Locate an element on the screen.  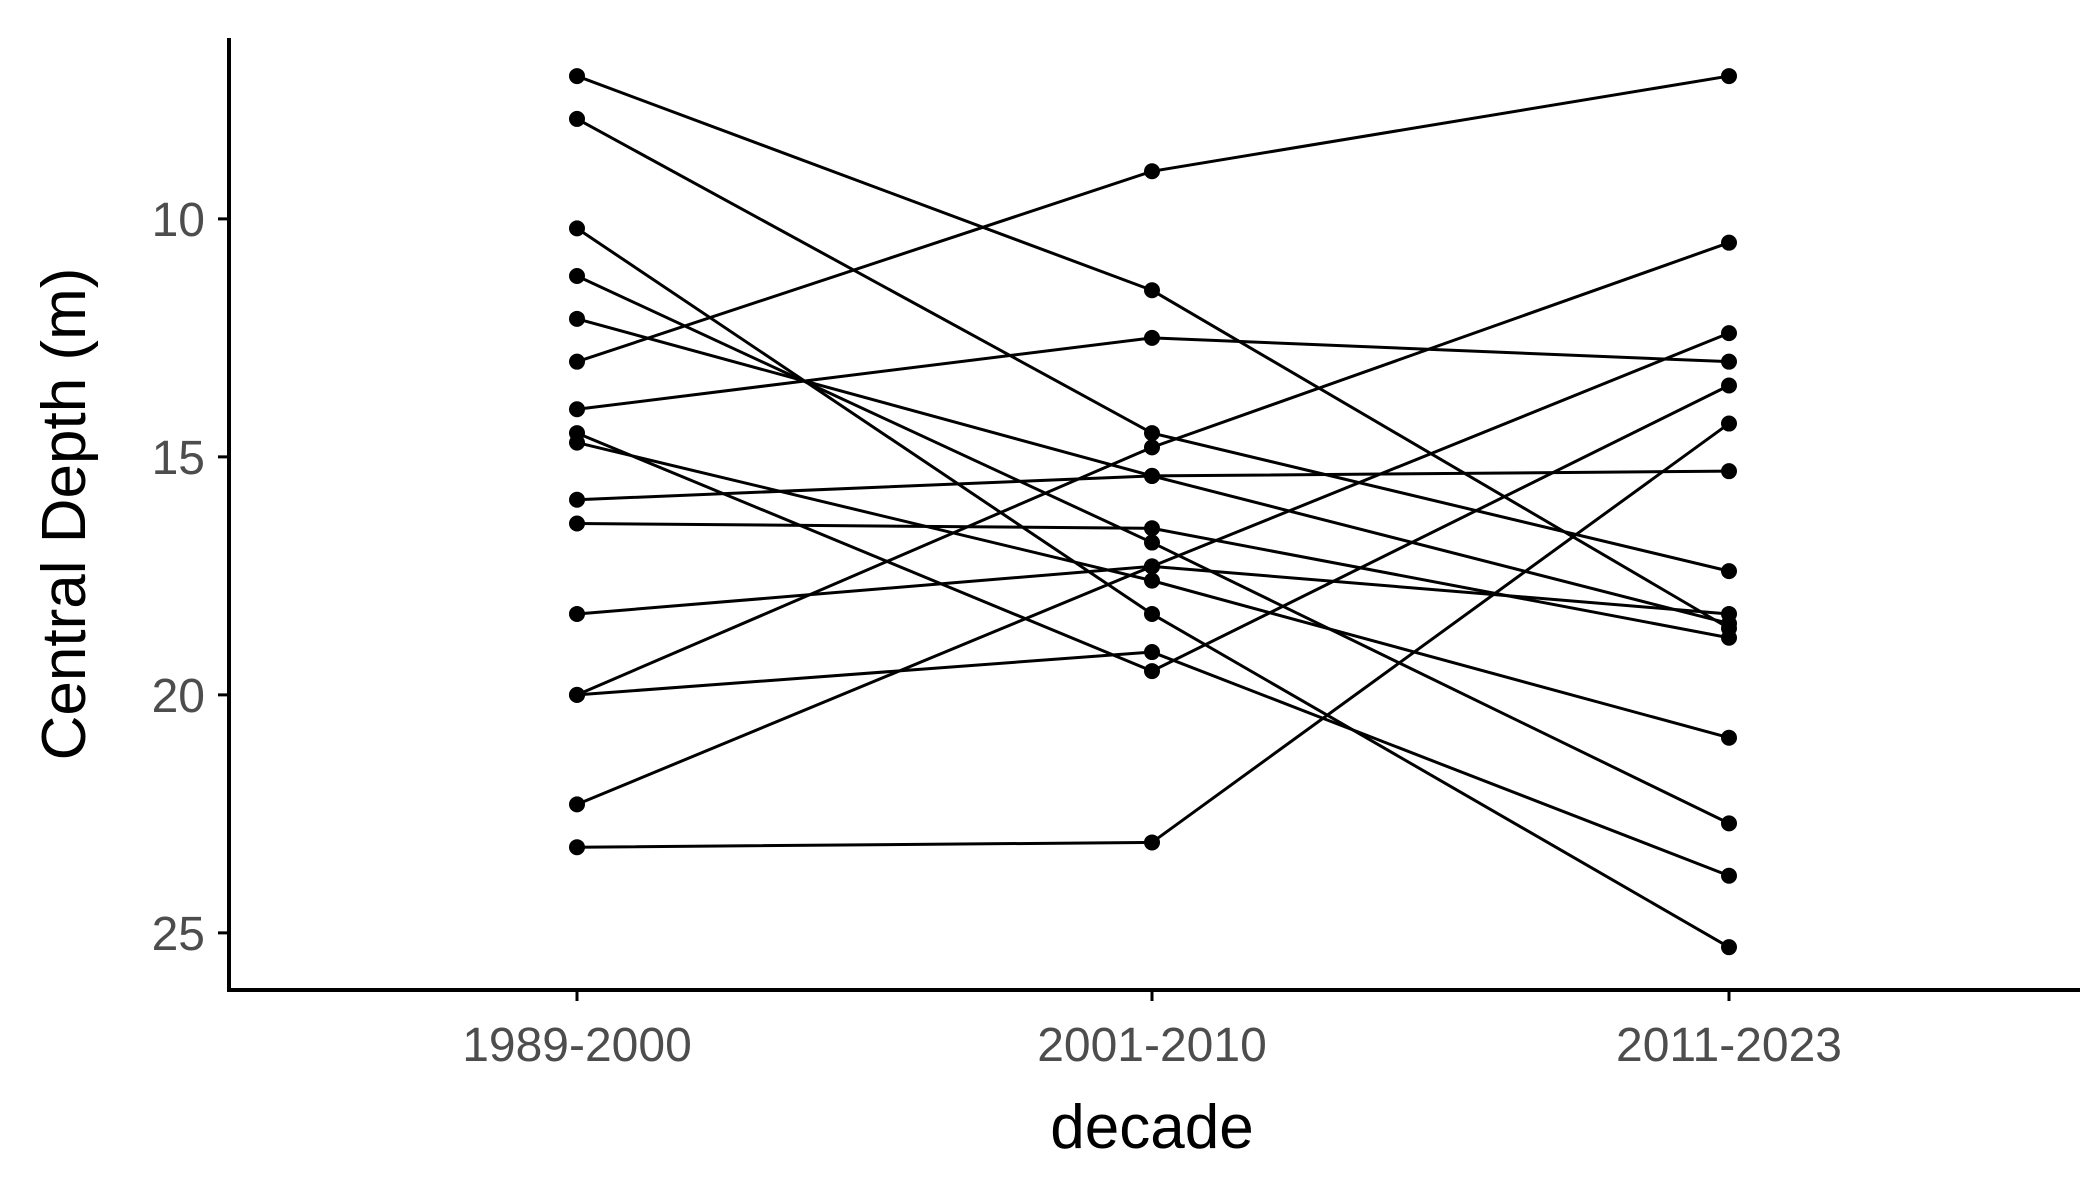
y-tick-label: 10 is located at coordinates (178, 220).